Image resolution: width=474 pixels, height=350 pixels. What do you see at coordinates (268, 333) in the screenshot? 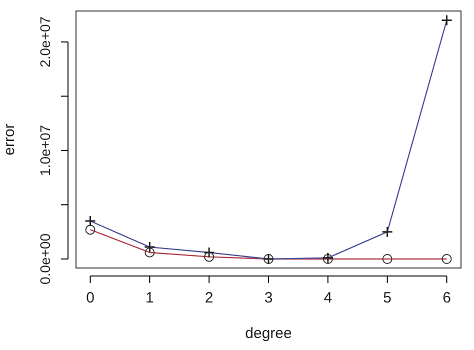
I see `x-axis-title: degree` at bounding box center [268, 333].